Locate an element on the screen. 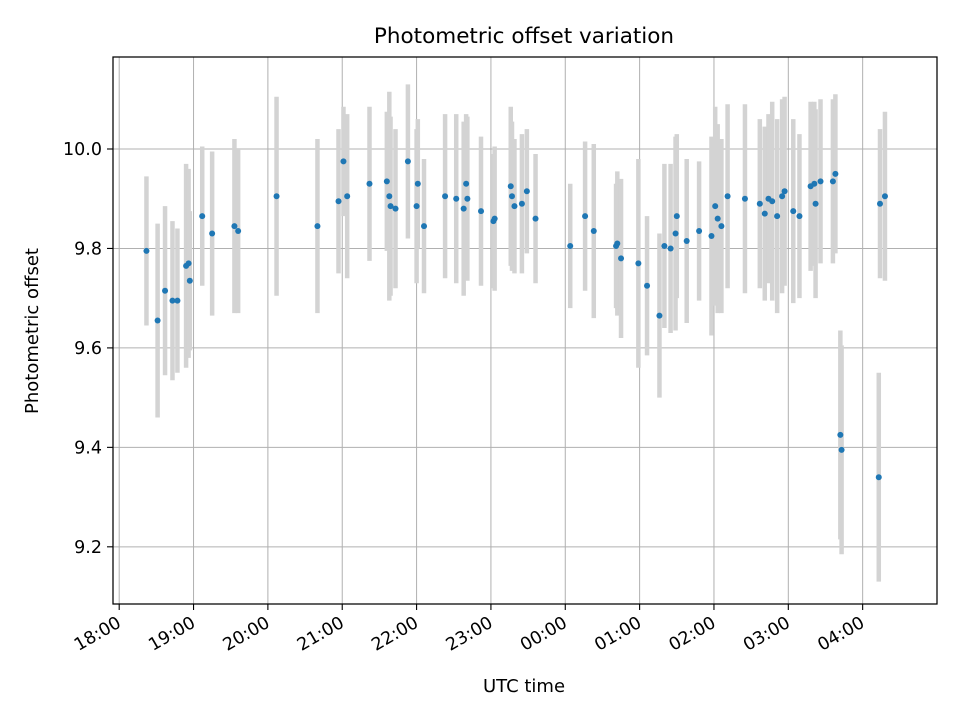 The width and height of the screenshot is (960, 720). y-tick-label: 10.0 is located at coordinates (82, 150).